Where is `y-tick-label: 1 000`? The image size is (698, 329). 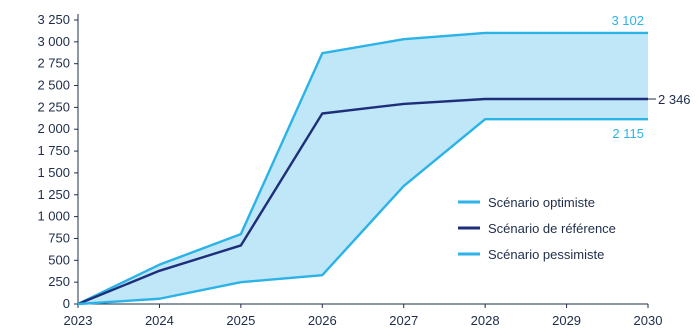 y-tick-label: 1 000 is located at coordinates (53, 216).